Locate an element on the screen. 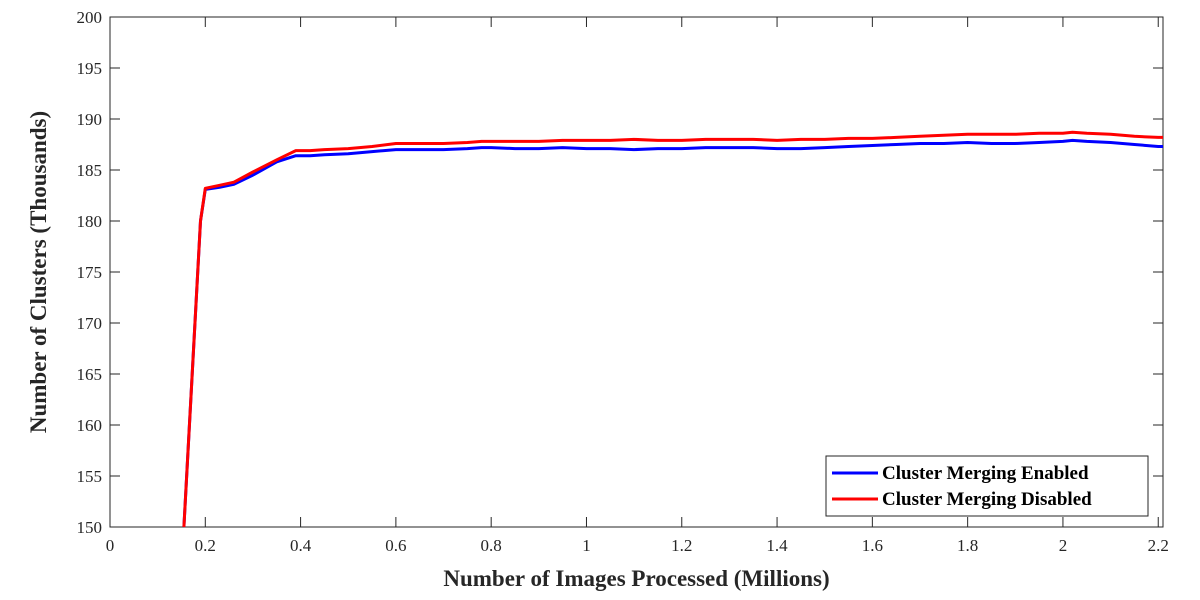  x-tick-label: 0.6 is located at coordinates (395, 545).